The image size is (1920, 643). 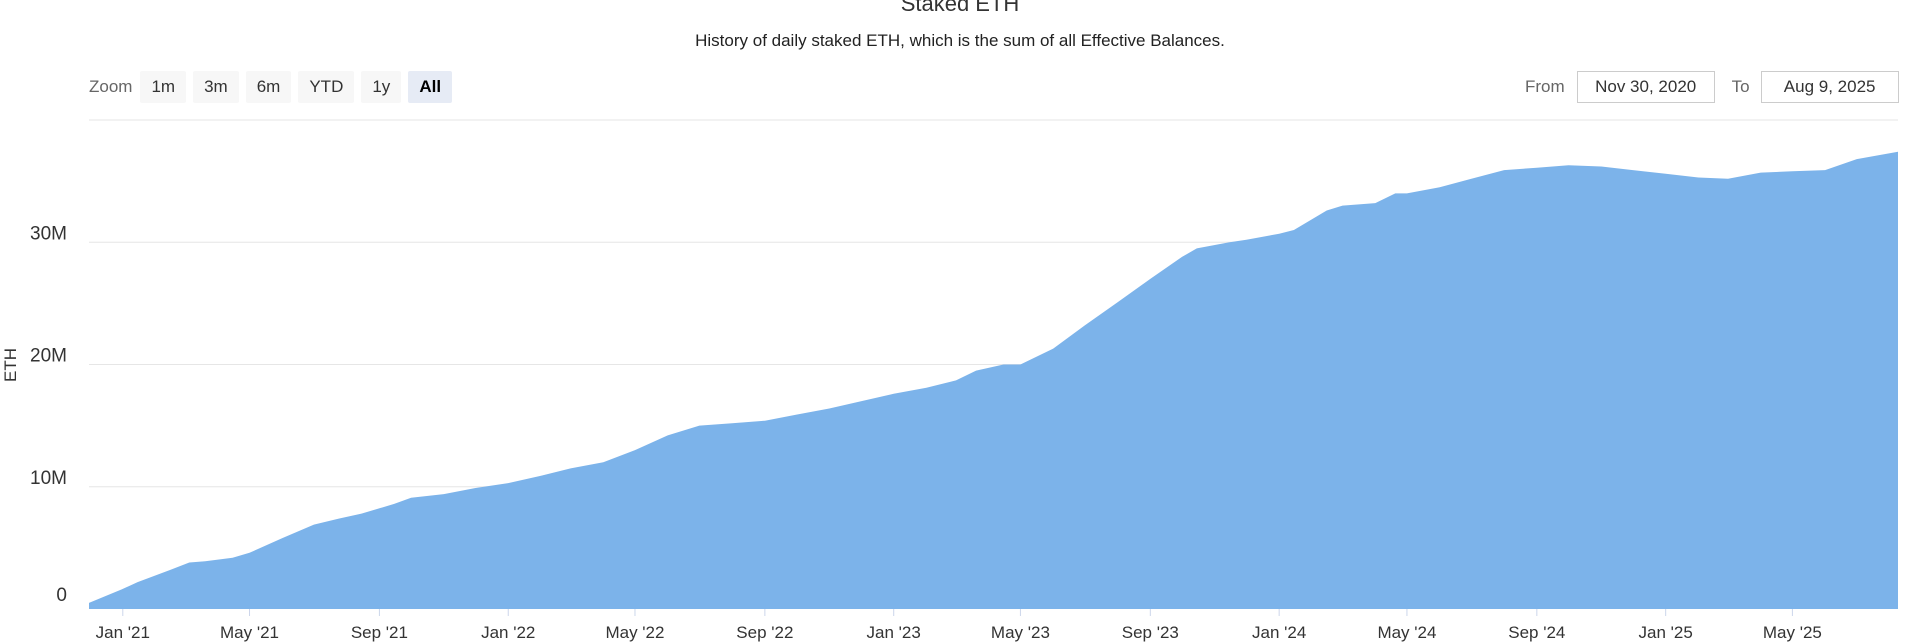 I want to click on x-tick-label: Jan '24, so click(x=1279, y=632).